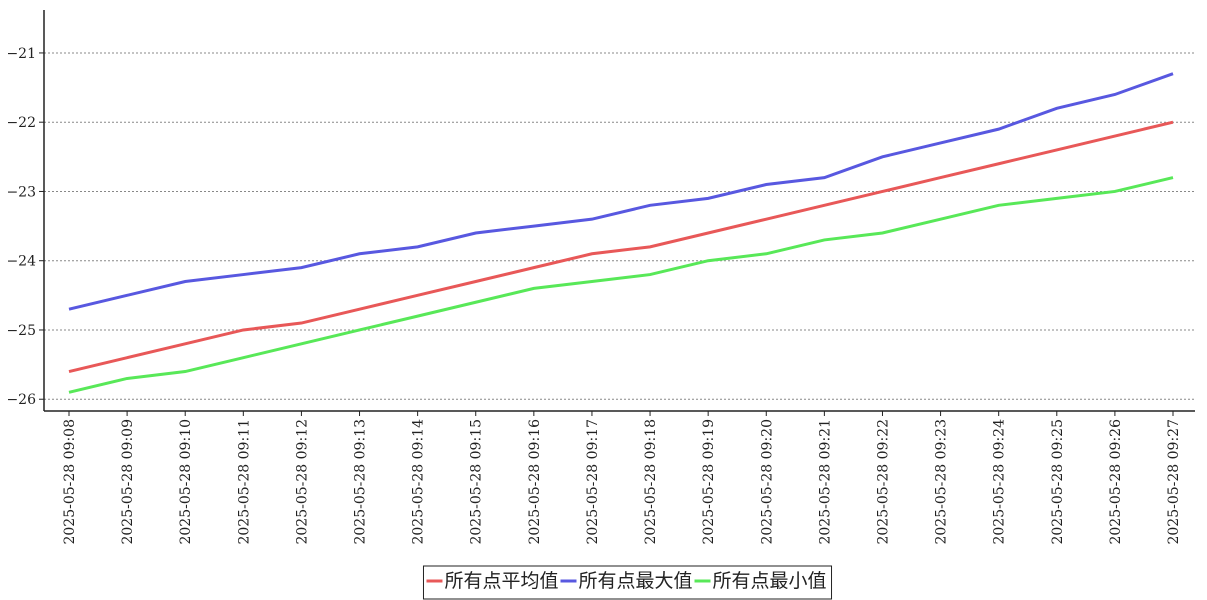 This screenshot has width=1207, height=600. Describe the element at coordinates (501, 581) in the screenshot. I see `legend-label: 所有点平均值` at that location.